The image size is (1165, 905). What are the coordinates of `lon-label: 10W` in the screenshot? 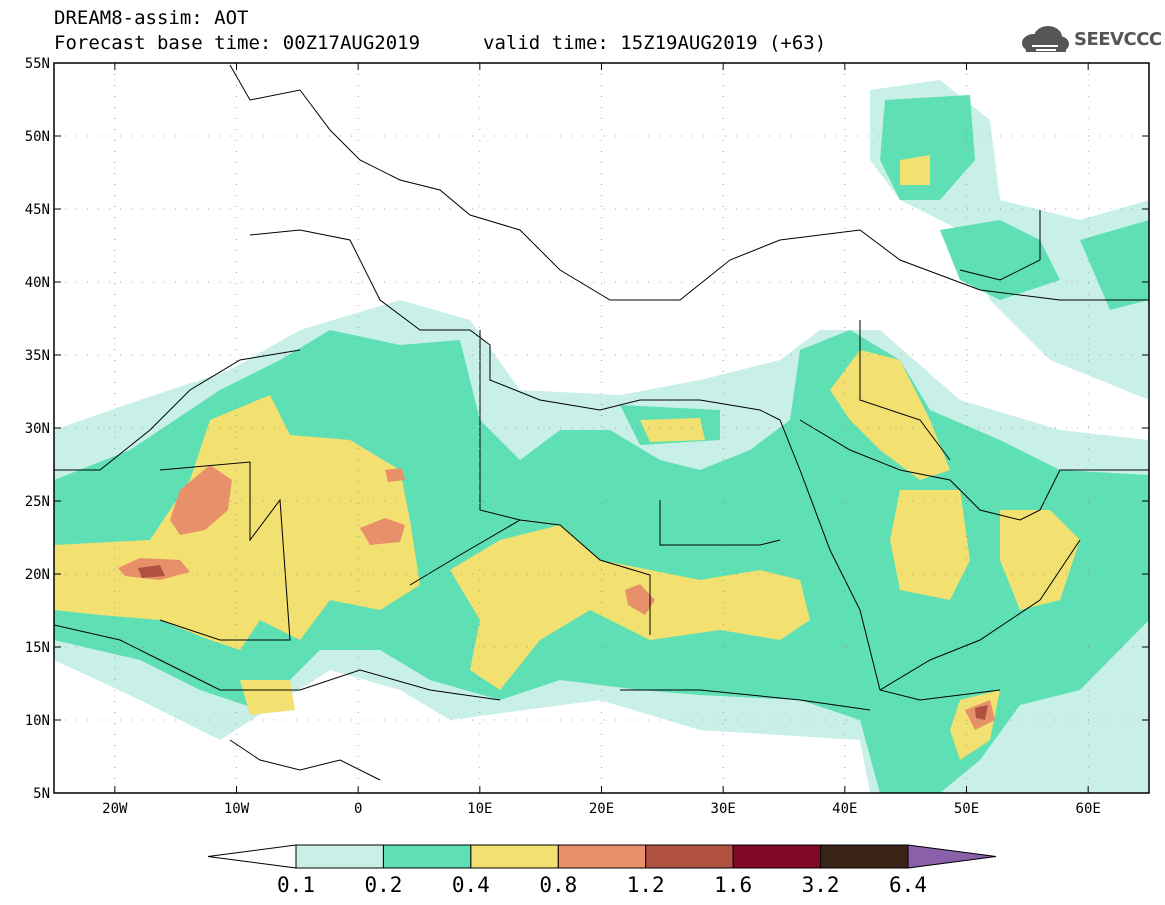 It's located at (237, 809).